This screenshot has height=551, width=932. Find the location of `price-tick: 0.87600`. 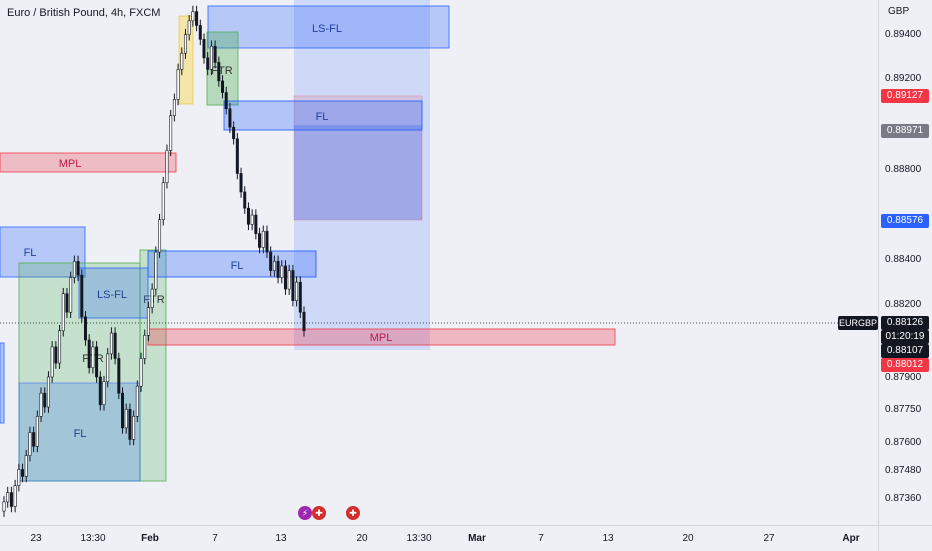

price-tick: 0.87600 is located at coordinates (903, 442).